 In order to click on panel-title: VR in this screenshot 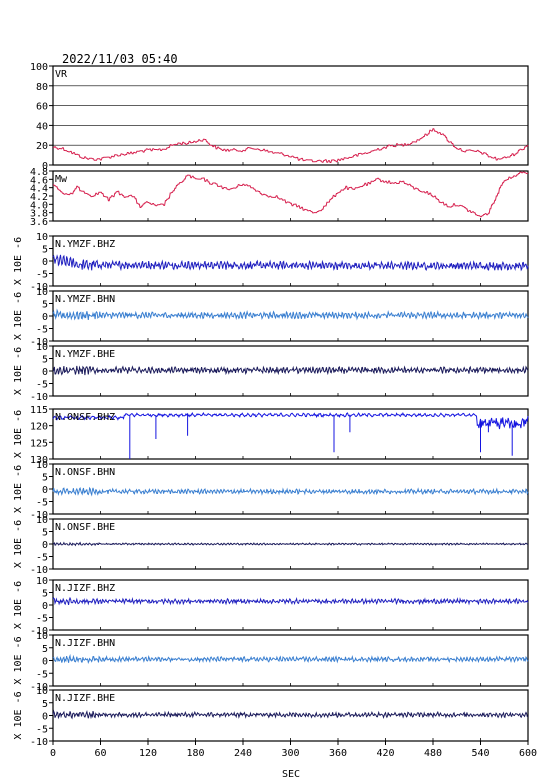, I will do `click(61, 74)`.